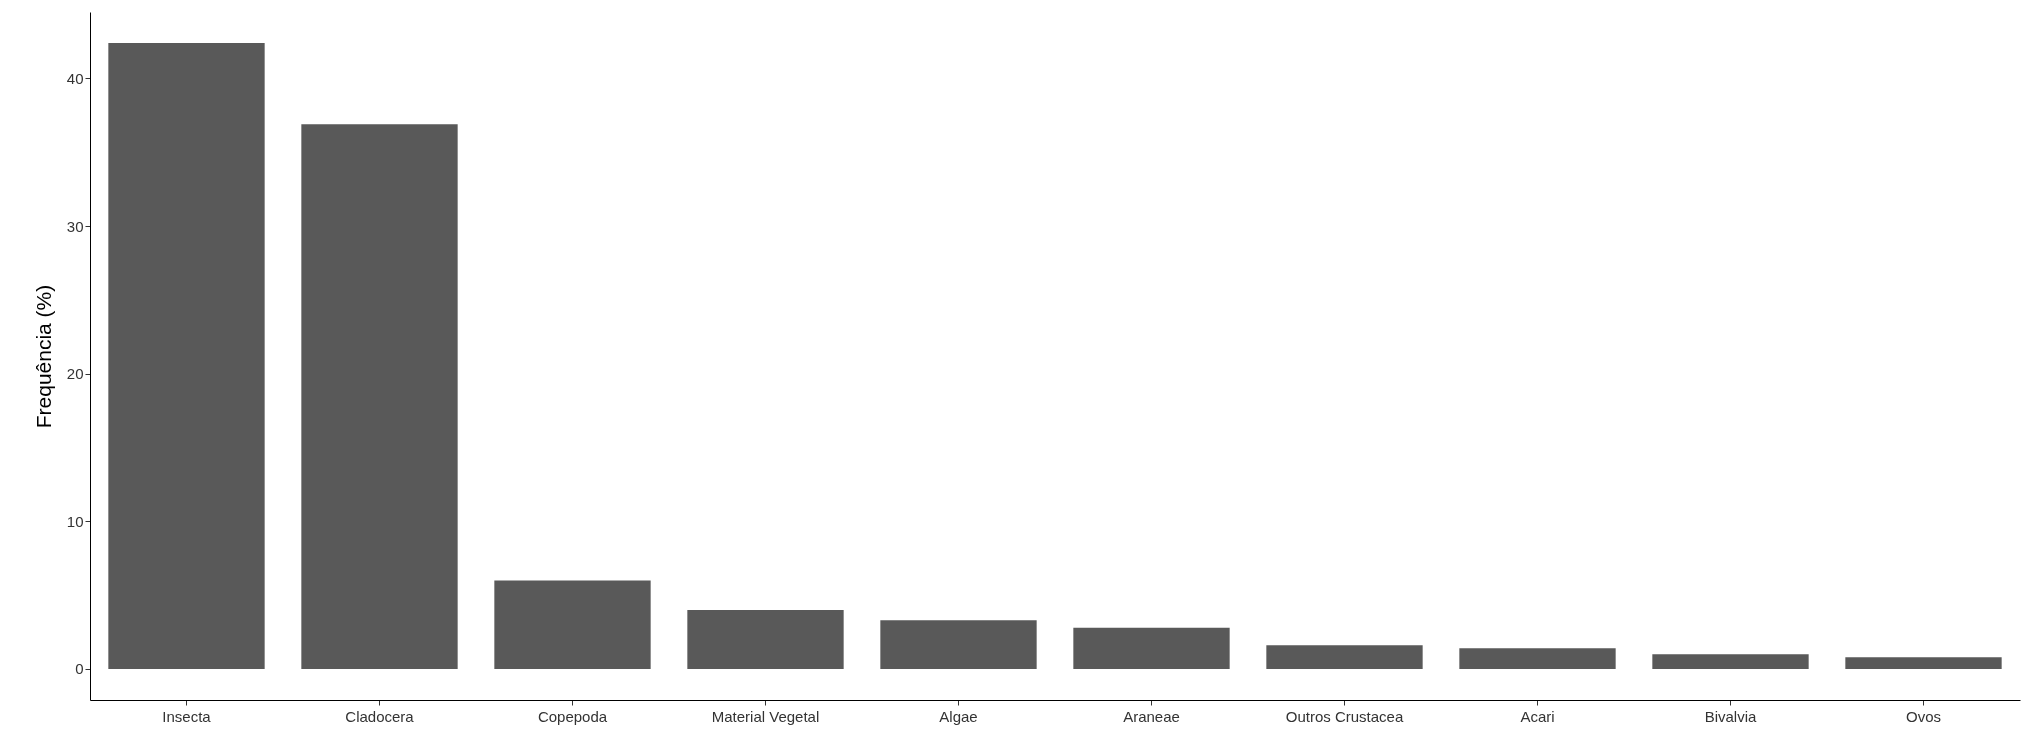 The image size is (2028, 746). What do you see at coordinates (1344, 716) in the screenshot?
I see `x-tick-label: Outros Crustacea` at bounding box center [1344, 716].